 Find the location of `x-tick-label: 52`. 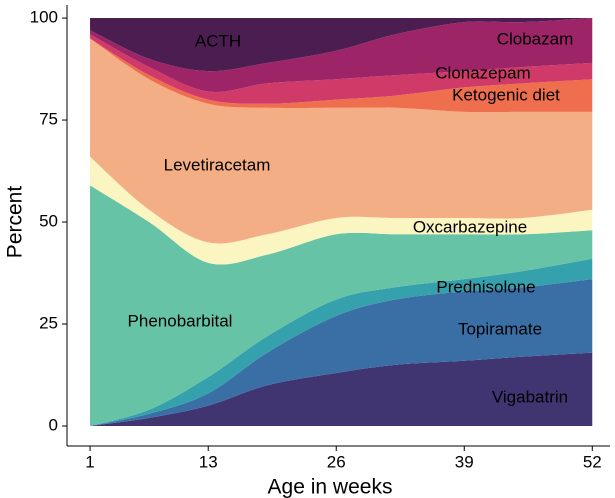

x-tick-label: 52 is located at coordinates (592, 461).